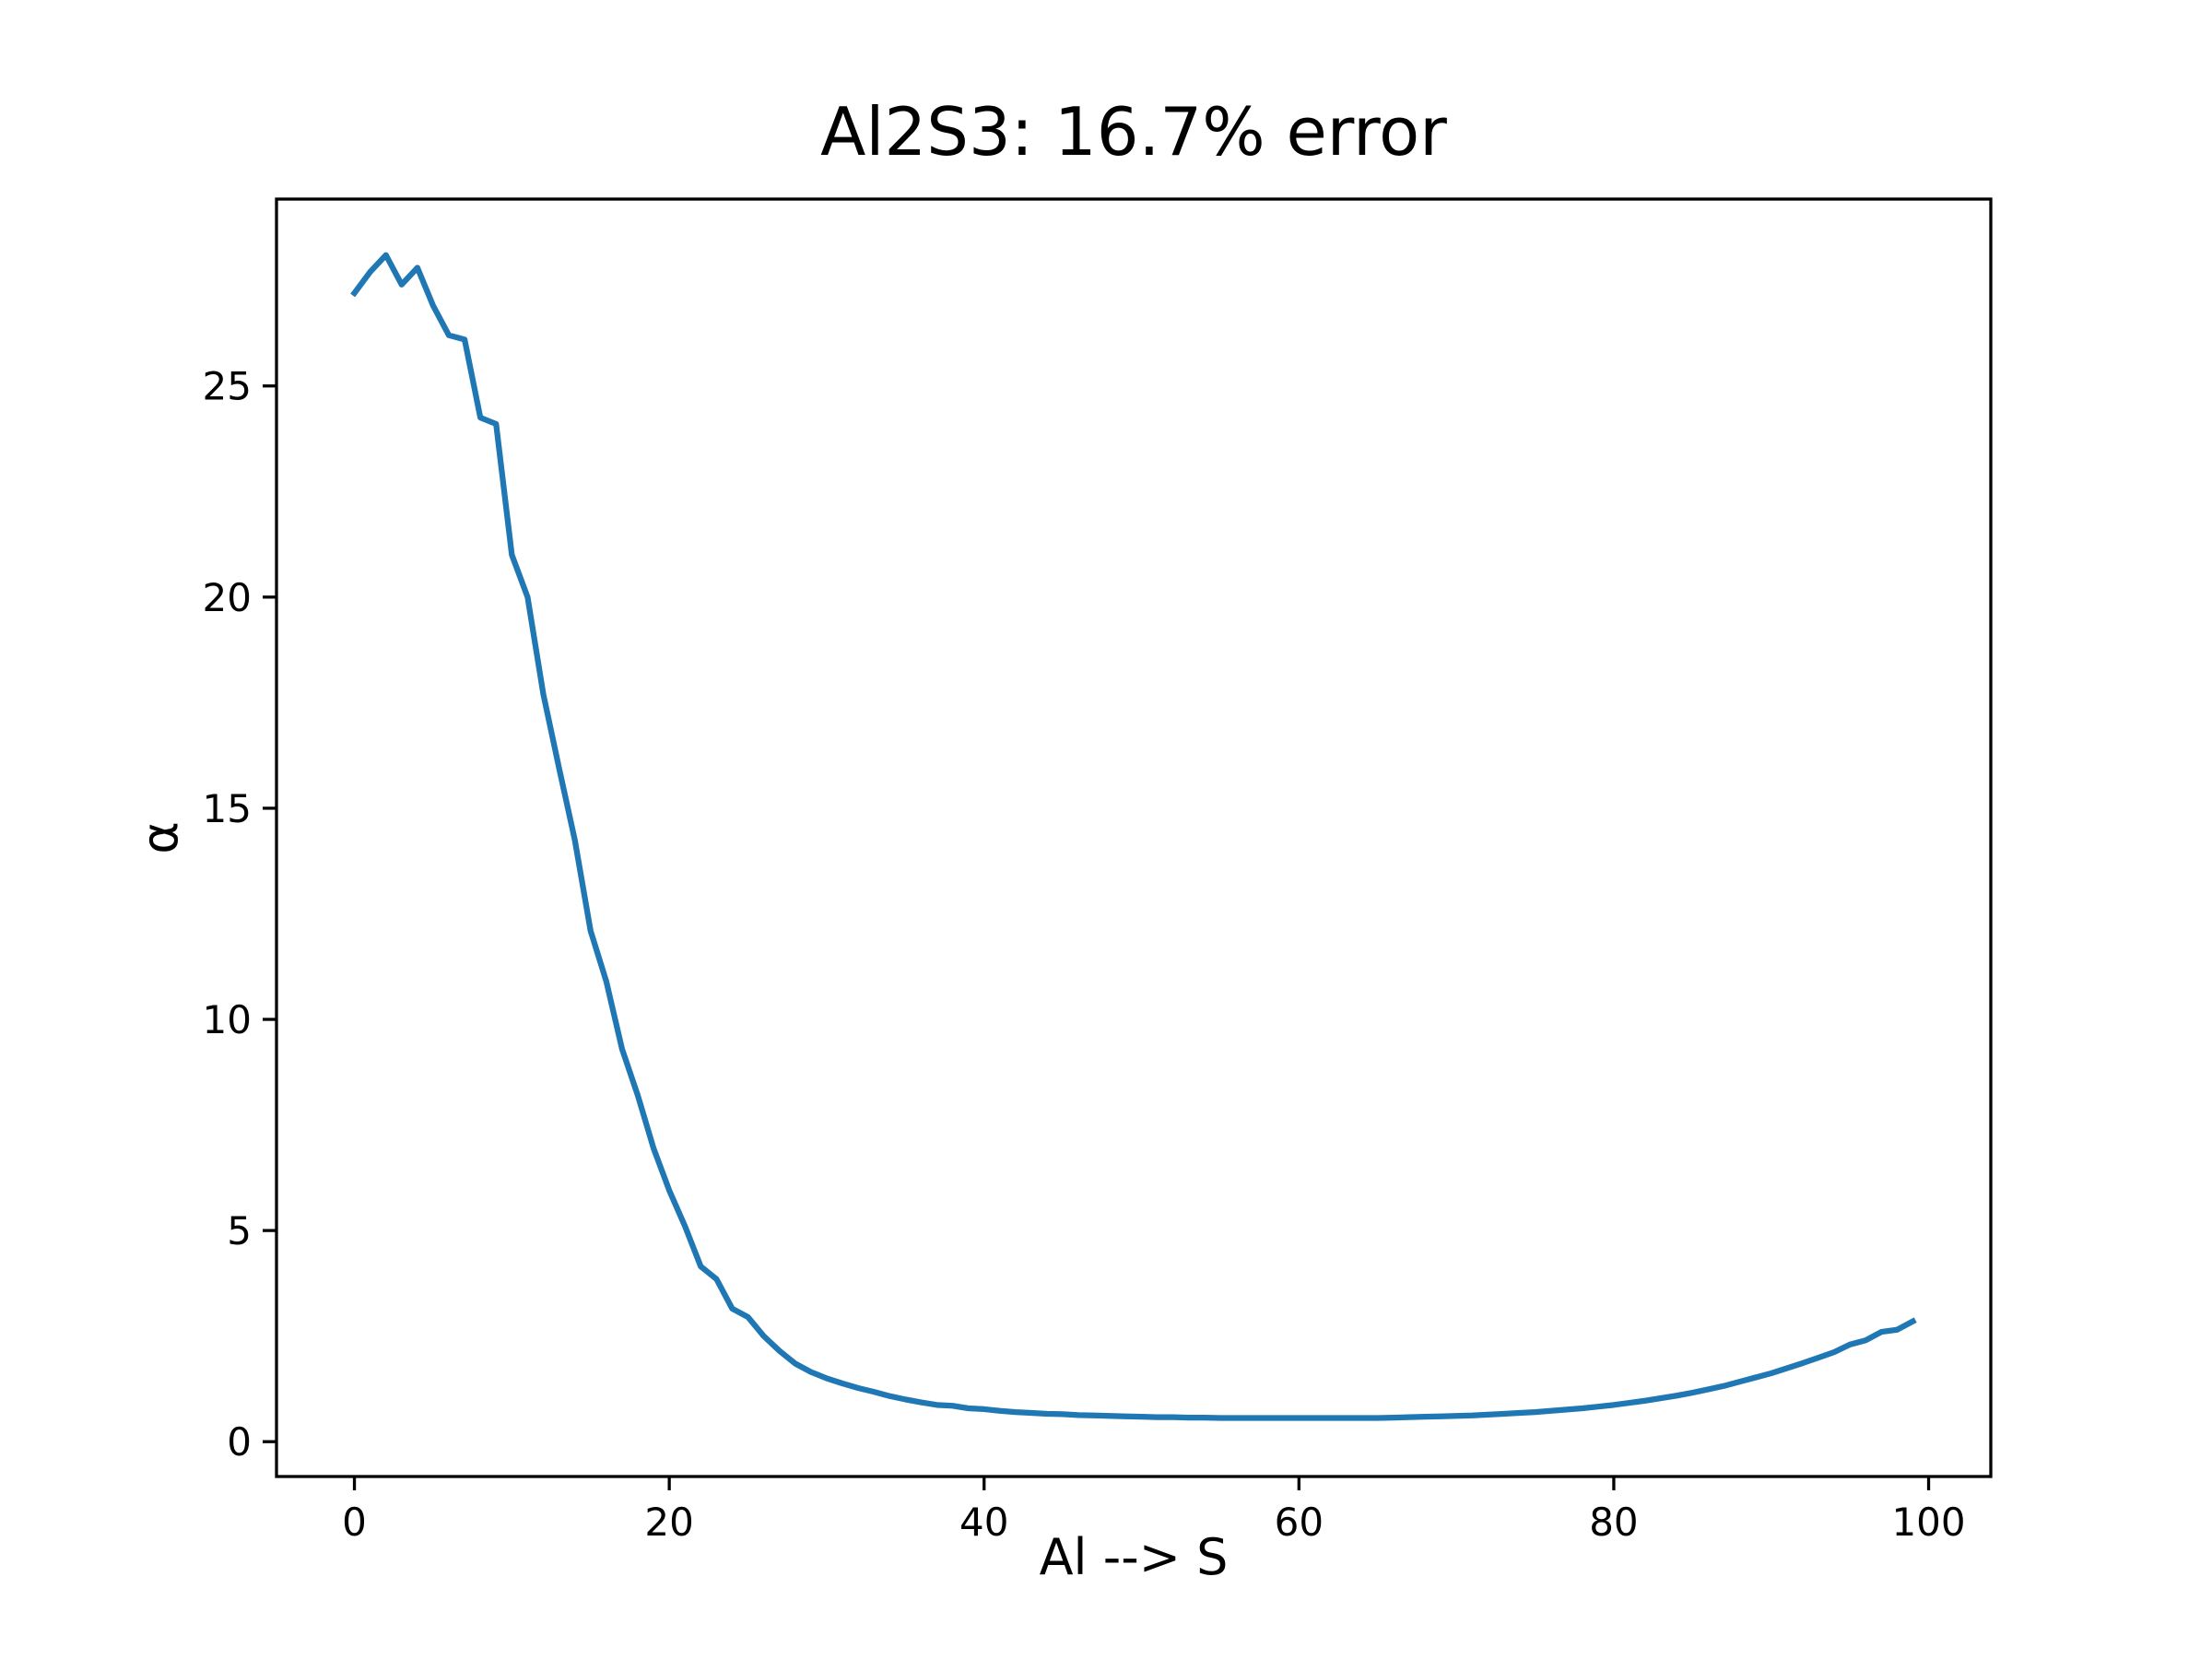 The image size is (2212, 1659). I want to click on x-tick-label: 80, so click(1613, 1522).